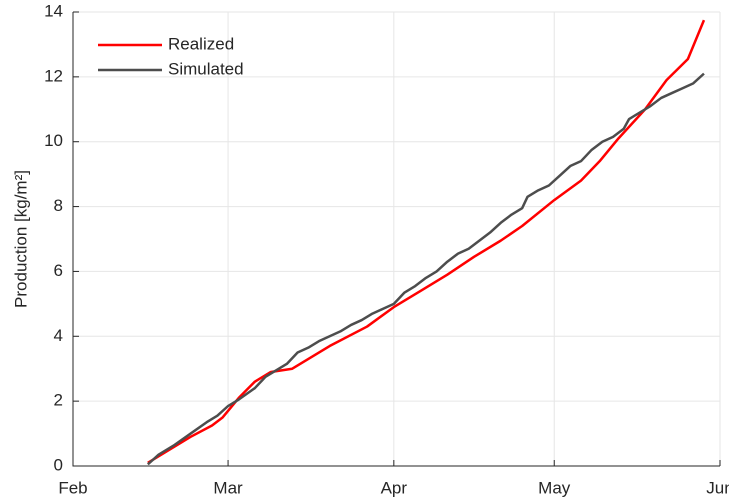 Image resolution: width=729 pixels, height=501 pixels. What do you see at coordinates (717, 487) in the screenshot?
I see `x-tick-label: Jun` at bounding box center [717, 487].